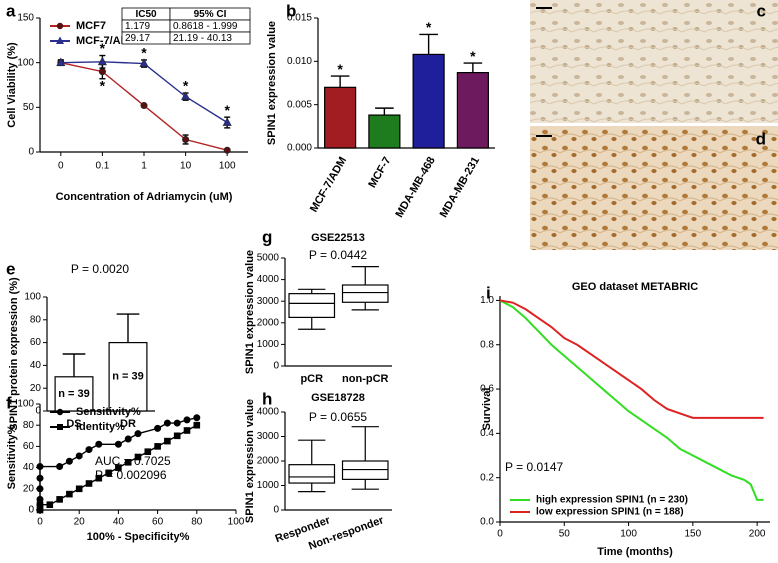  What do you see at coordinates (761, 10) in the screenshot?
I see `panel-letter: c` at bounding box center [761, 10].